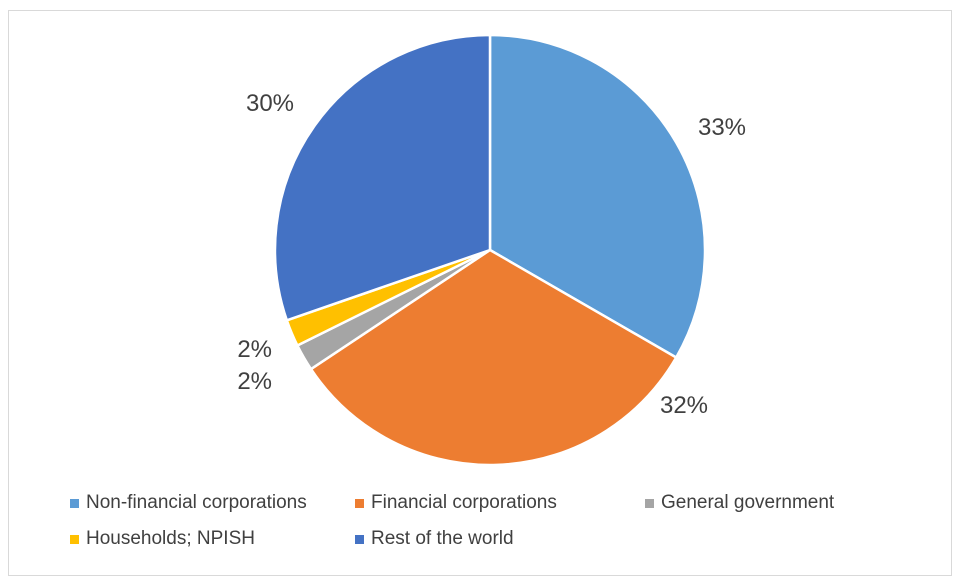 This screenshot has height=579, width=956. I want to click on legend-label: Financial corporations, so click(464, 502).